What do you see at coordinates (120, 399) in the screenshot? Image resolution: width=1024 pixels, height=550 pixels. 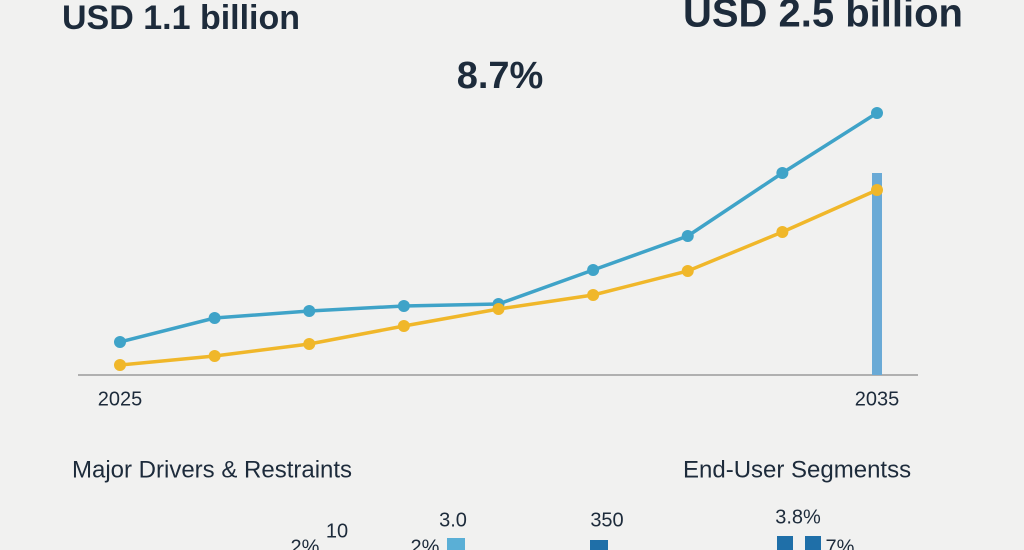 I see `x-tick-label: 2025` at bounding box center [120, 399].